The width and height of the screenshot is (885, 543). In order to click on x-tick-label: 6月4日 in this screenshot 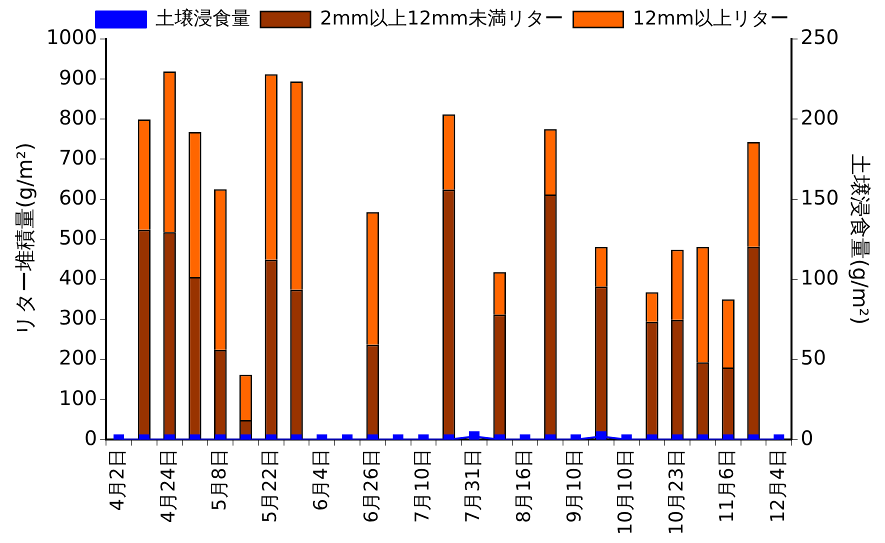, I will do `click(321, 479)`.